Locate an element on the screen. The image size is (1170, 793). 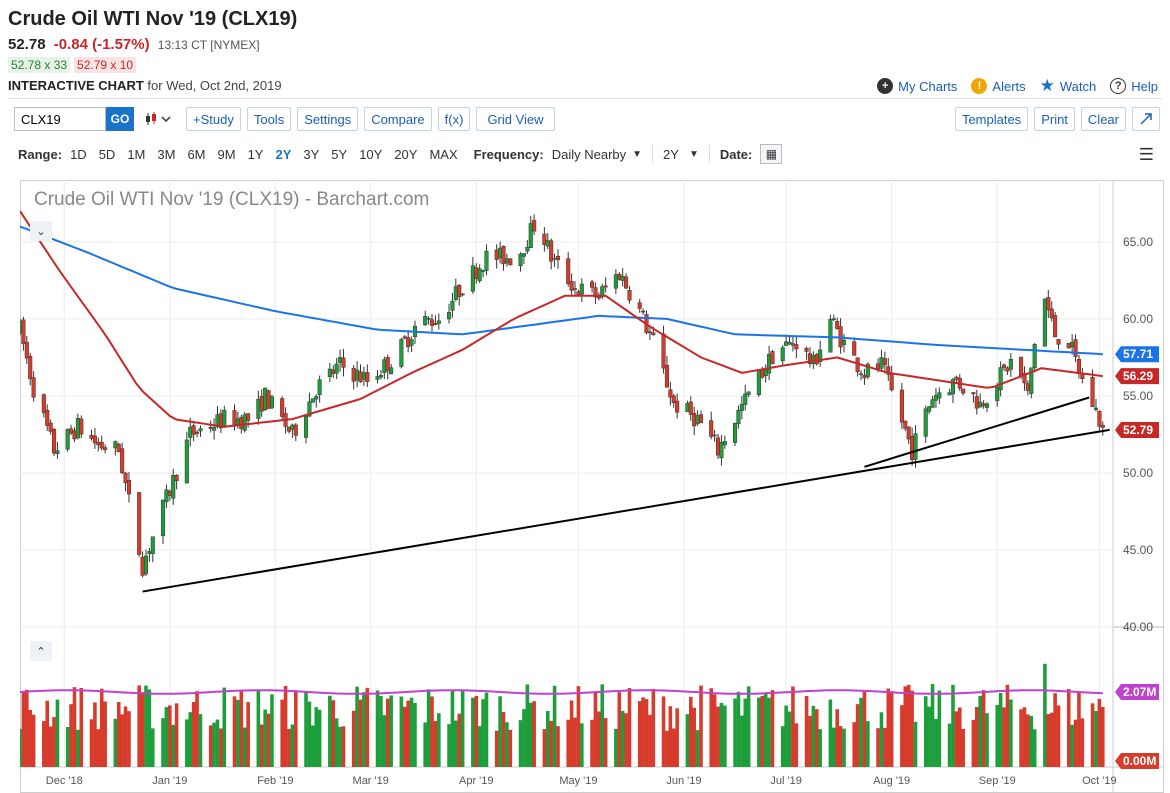
x-tick-label: Jan '19 is located at coordinates (169, 781).